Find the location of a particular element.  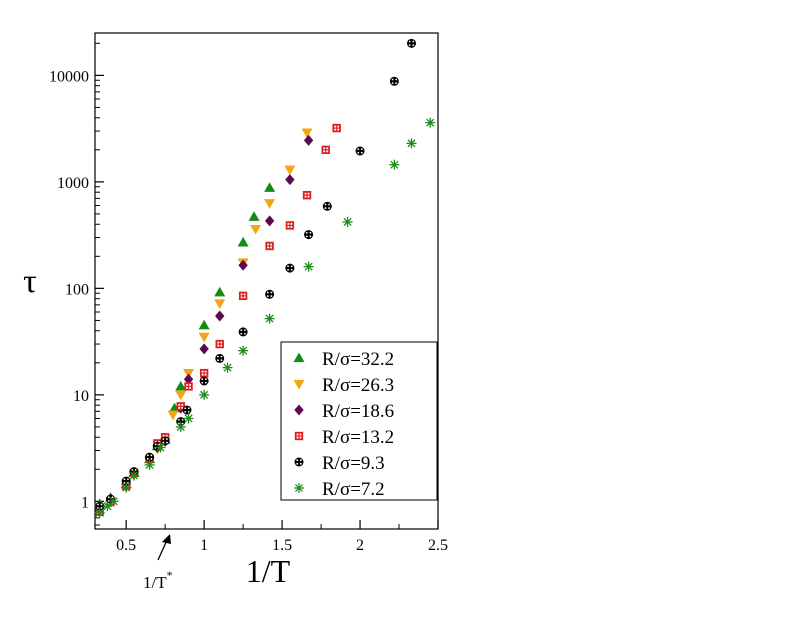

annotation-text: 1/T* is located at coordinates (158, 580).